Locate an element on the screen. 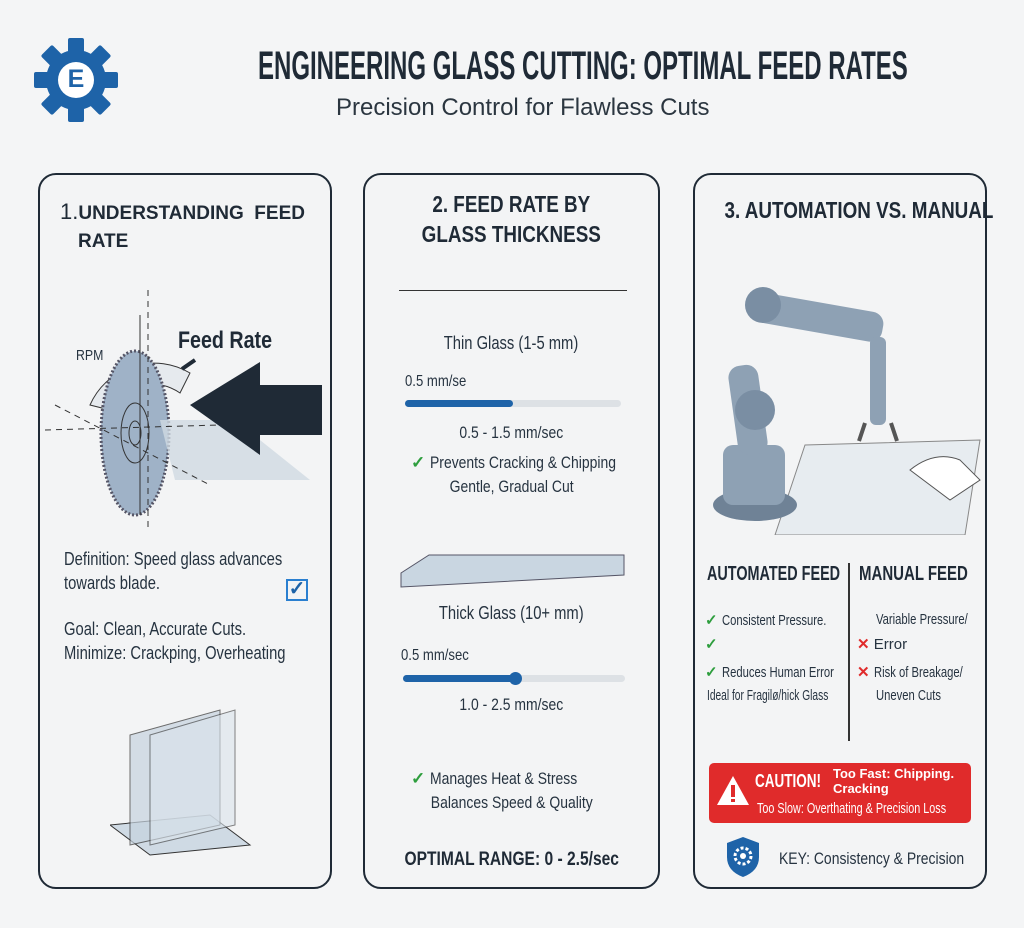 This screenshot has height=928, width=1024. panel1-title-line2: RATE is located at coordinates (103, 241).